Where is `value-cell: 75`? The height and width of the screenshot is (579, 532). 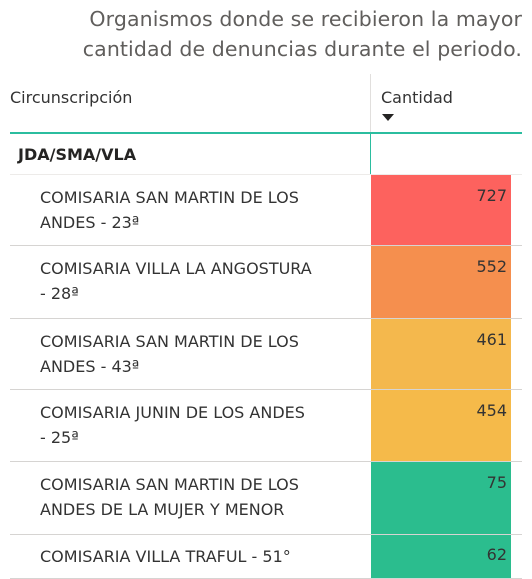 value-cell: 75 is located at coordinates (441, 498).